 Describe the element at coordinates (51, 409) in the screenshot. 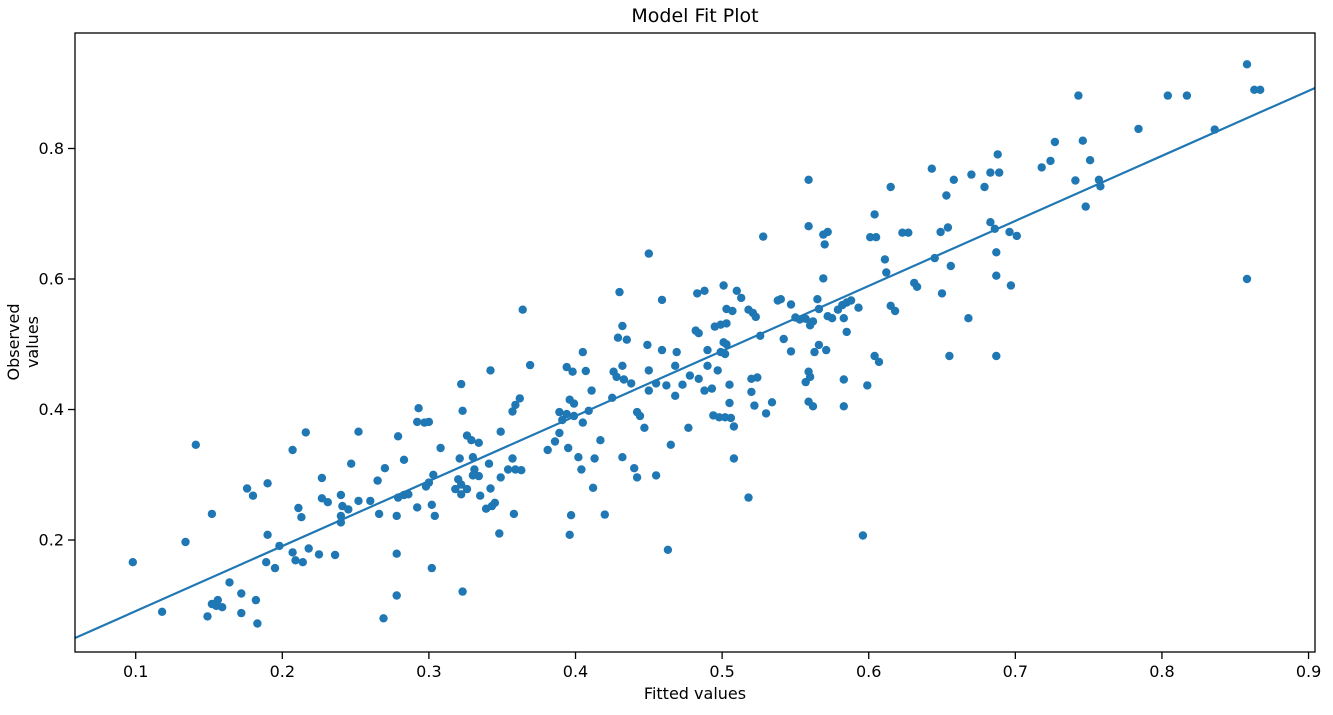

I see `y-tick-label: 0.4` at that location.